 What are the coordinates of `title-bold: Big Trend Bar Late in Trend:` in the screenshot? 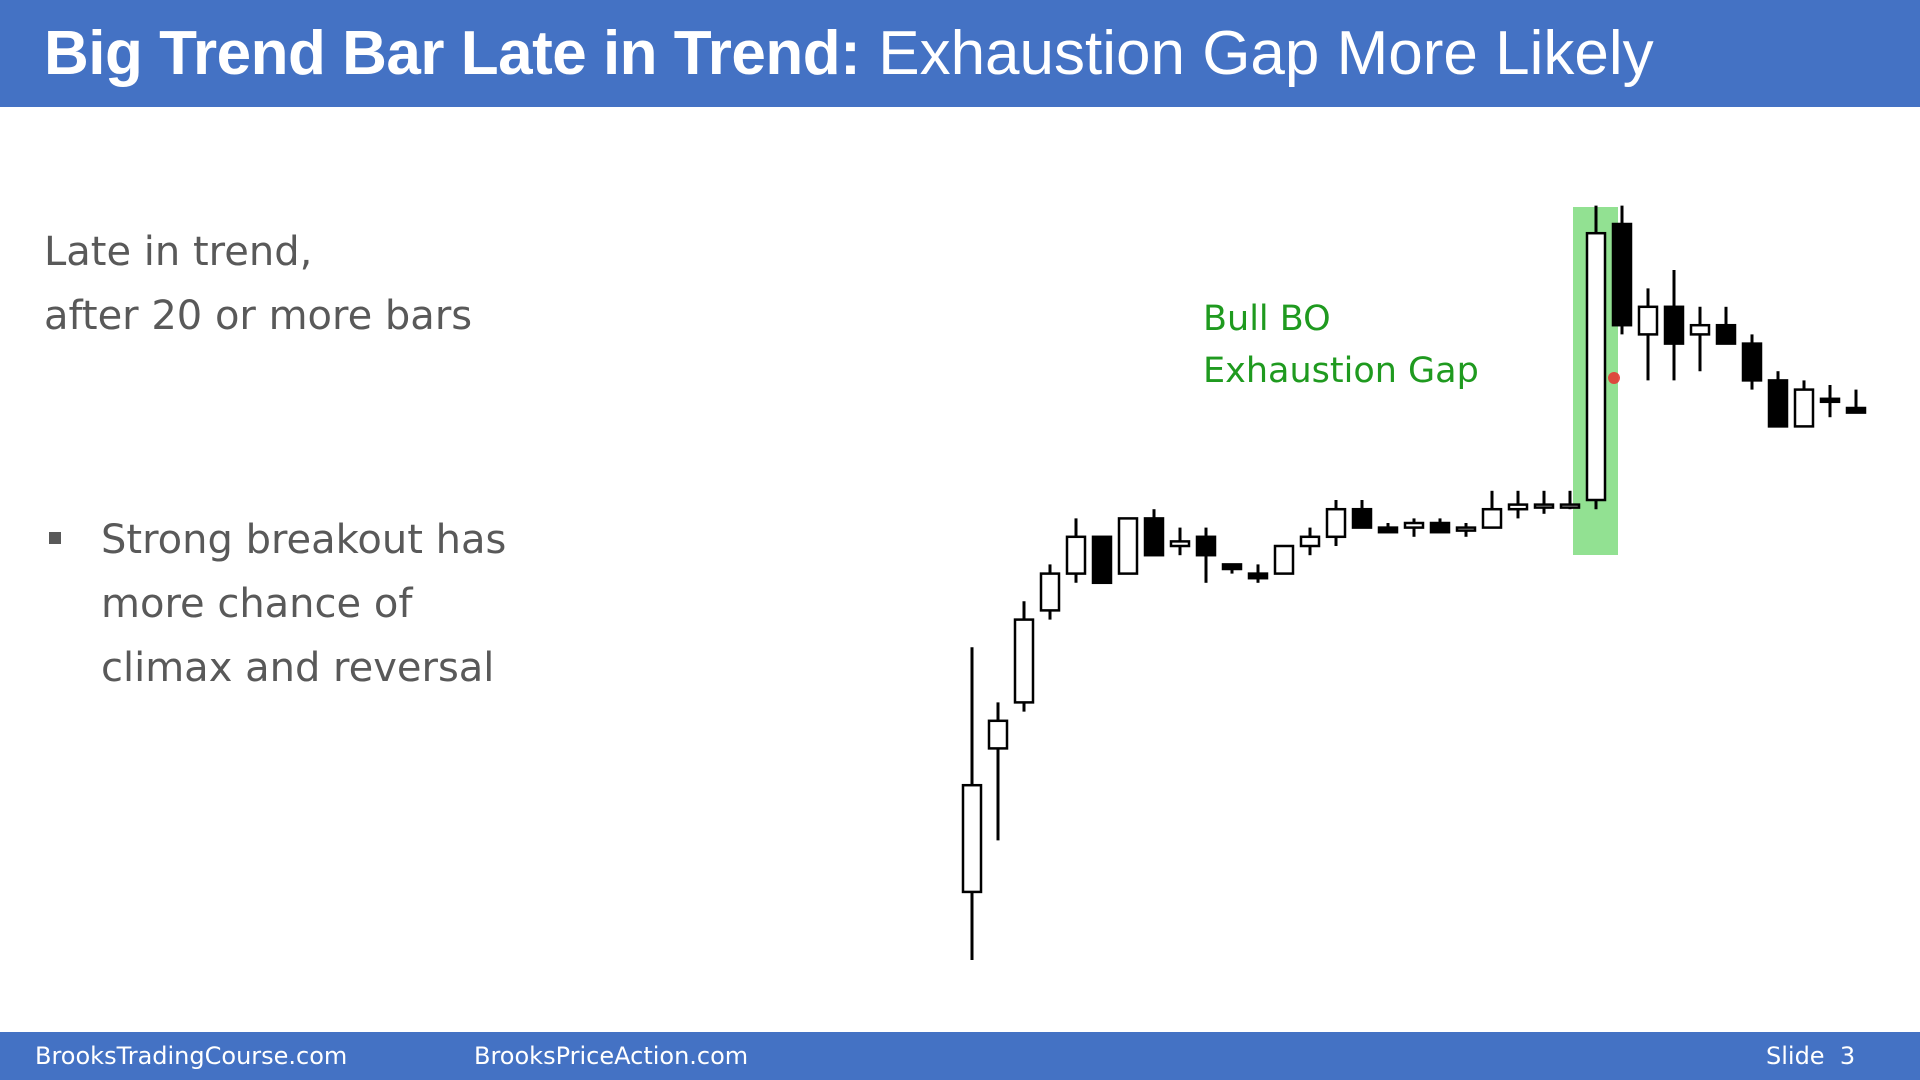 It's located at (452, 53).